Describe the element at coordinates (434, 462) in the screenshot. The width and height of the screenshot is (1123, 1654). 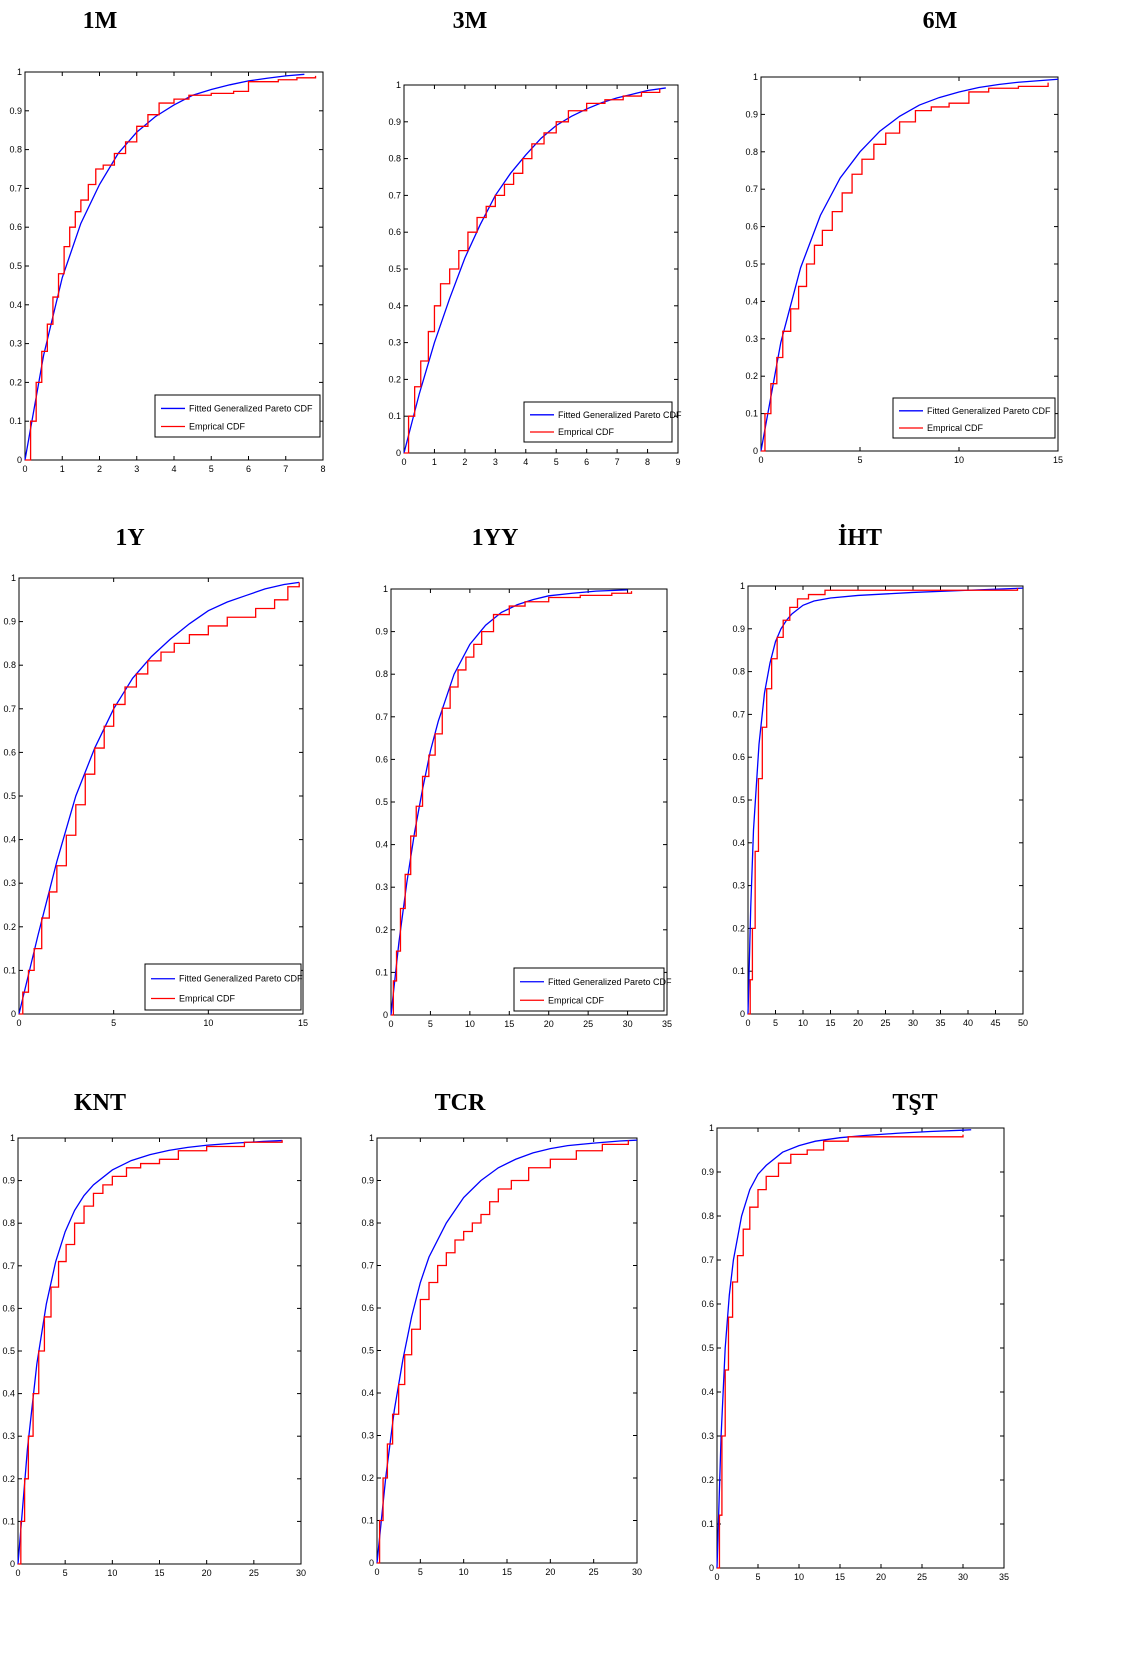
I see `x-tick-label: 1` at that location.